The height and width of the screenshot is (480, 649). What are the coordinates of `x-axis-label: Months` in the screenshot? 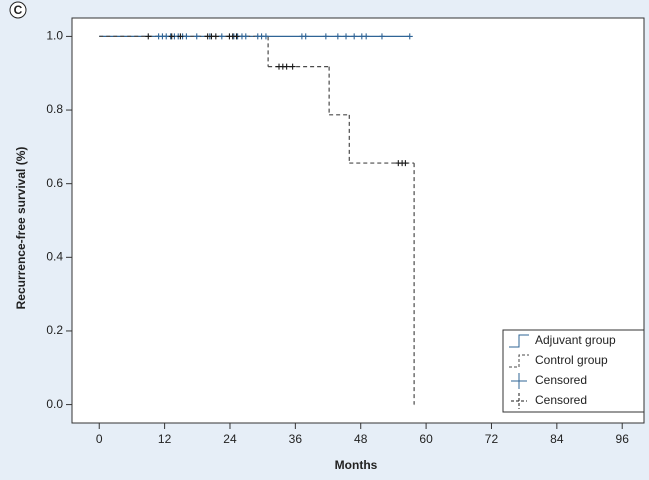 It's located at (356, 465).